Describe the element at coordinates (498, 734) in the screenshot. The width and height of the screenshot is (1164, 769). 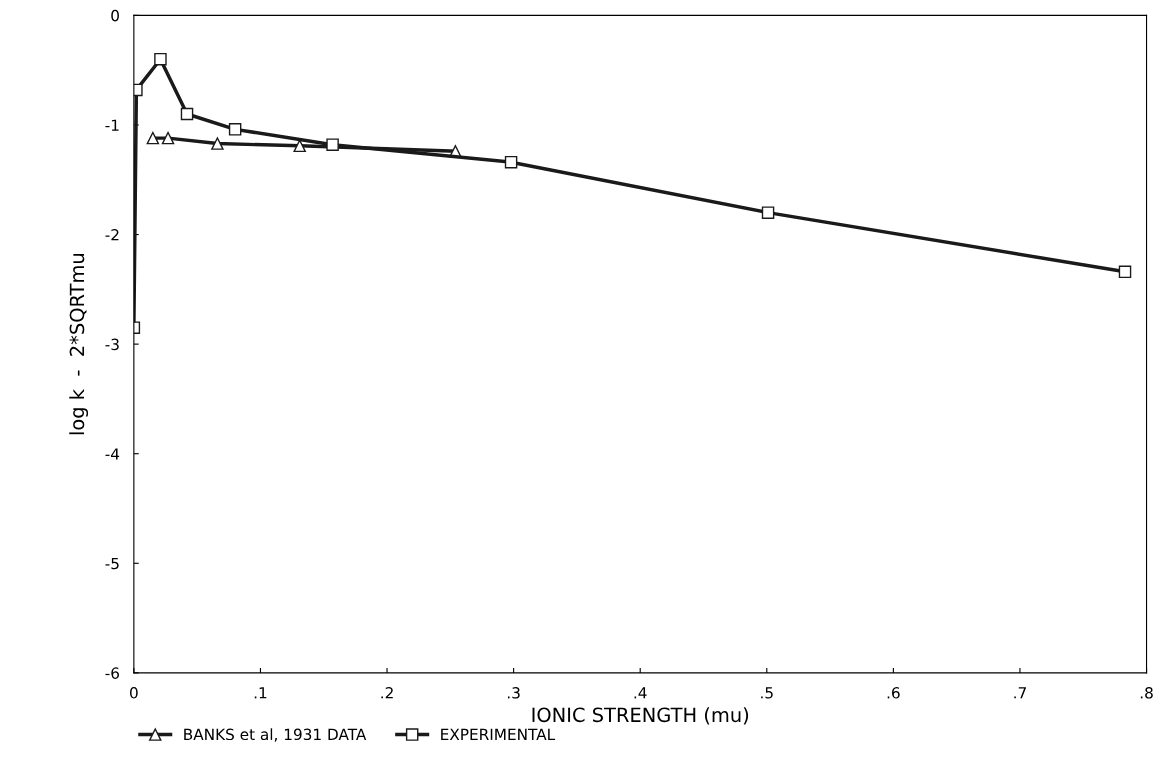
I see `legend-label: EXPERIMENTAL` at that location.